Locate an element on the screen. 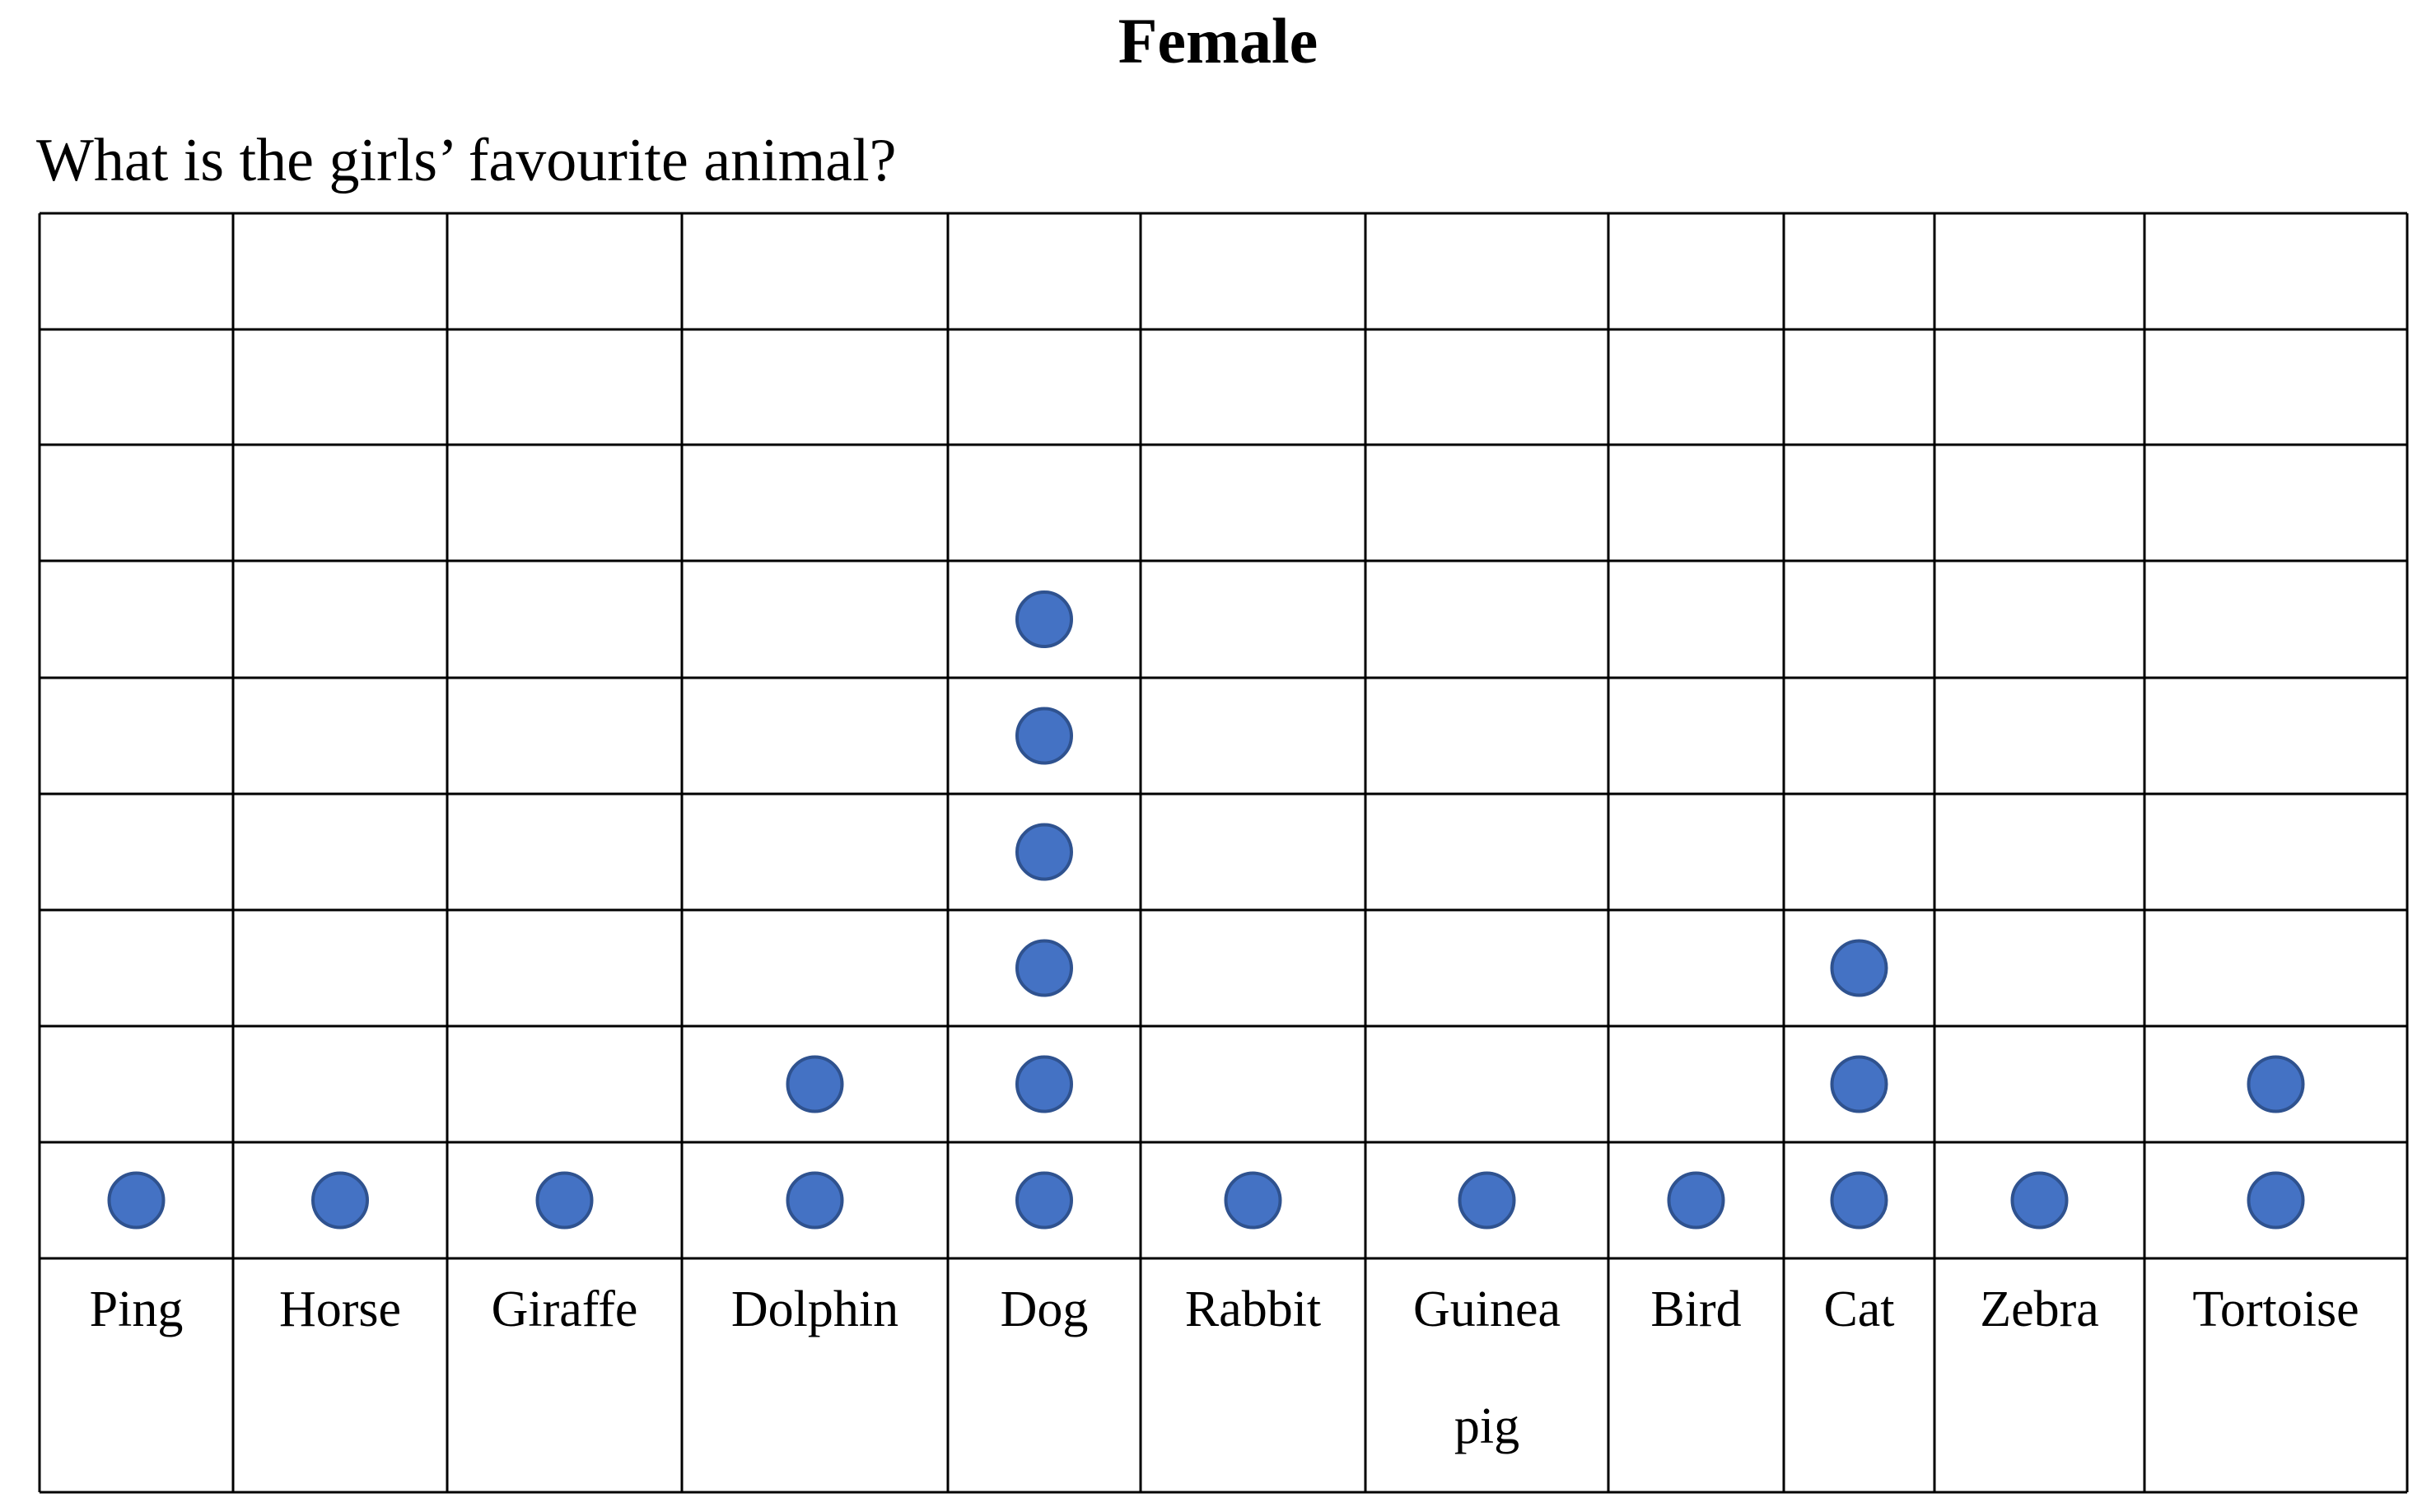 The image size is (2436, 1512). chart-title: Female is located at coordinates (1218, 41).